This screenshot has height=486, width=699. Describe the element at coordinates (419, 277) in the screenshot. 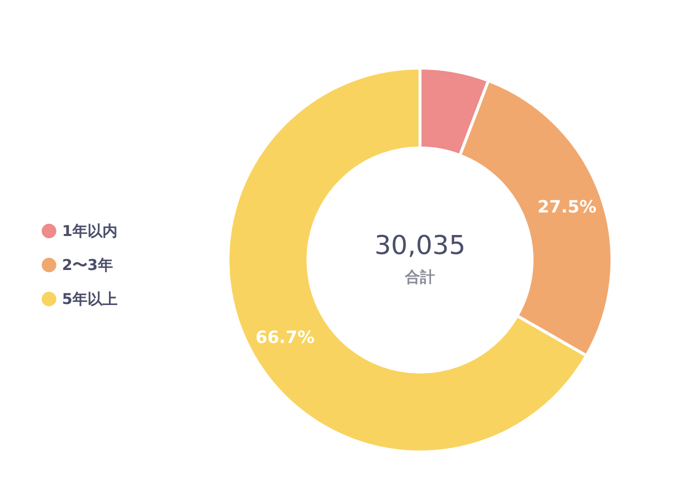

I see `text: 合計` at that location.